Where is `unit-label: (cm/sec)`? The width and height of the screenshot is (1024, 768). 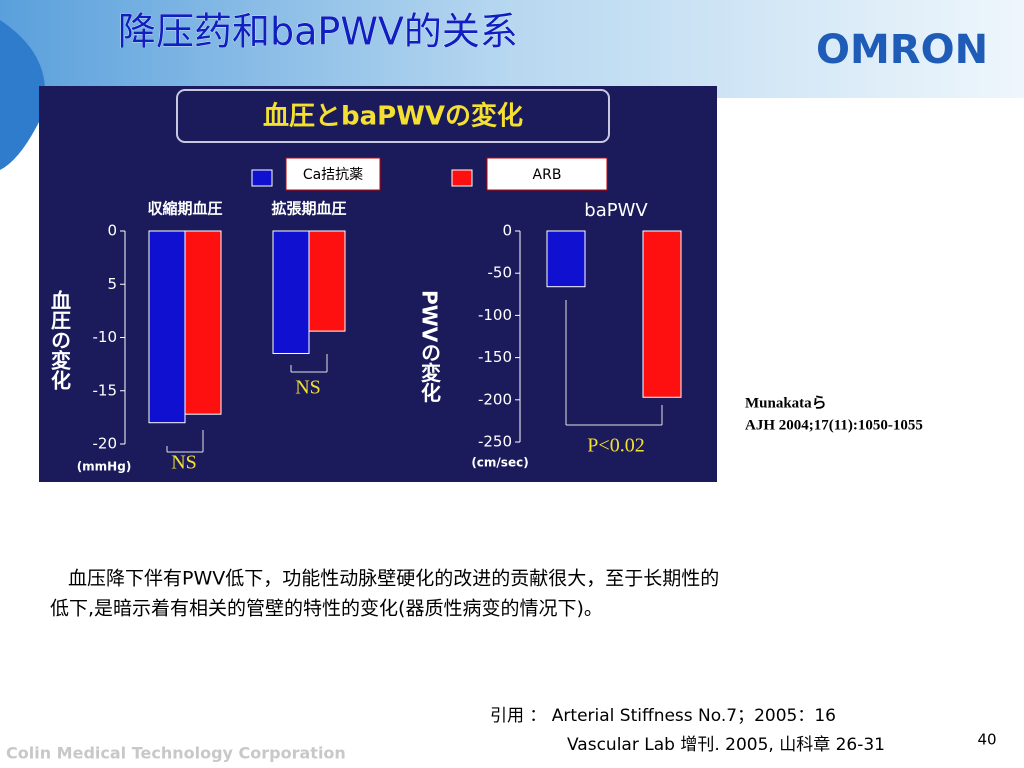 unit-label: (cm/sec) is located at coordinates (499, 463).